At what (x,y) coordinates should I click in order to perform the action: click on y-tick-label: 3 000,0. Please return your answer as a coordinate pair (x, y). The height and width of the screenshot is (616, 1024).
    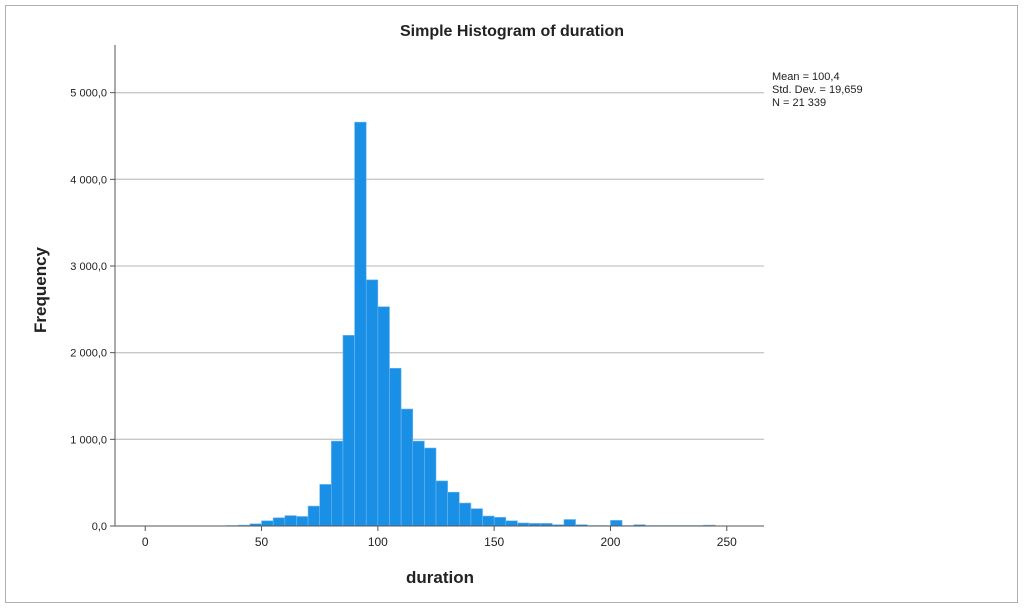
    Looking at the image, I should click on (88, 267).